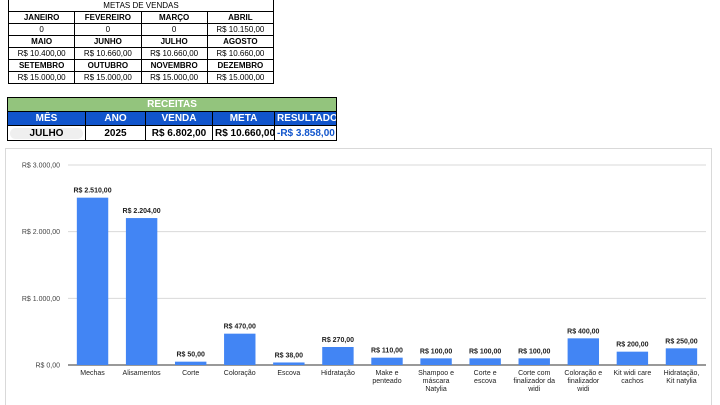 The image size is (720, 405). I want to click on resultado-value: -R$ 3.858,00, so click(305, 133).